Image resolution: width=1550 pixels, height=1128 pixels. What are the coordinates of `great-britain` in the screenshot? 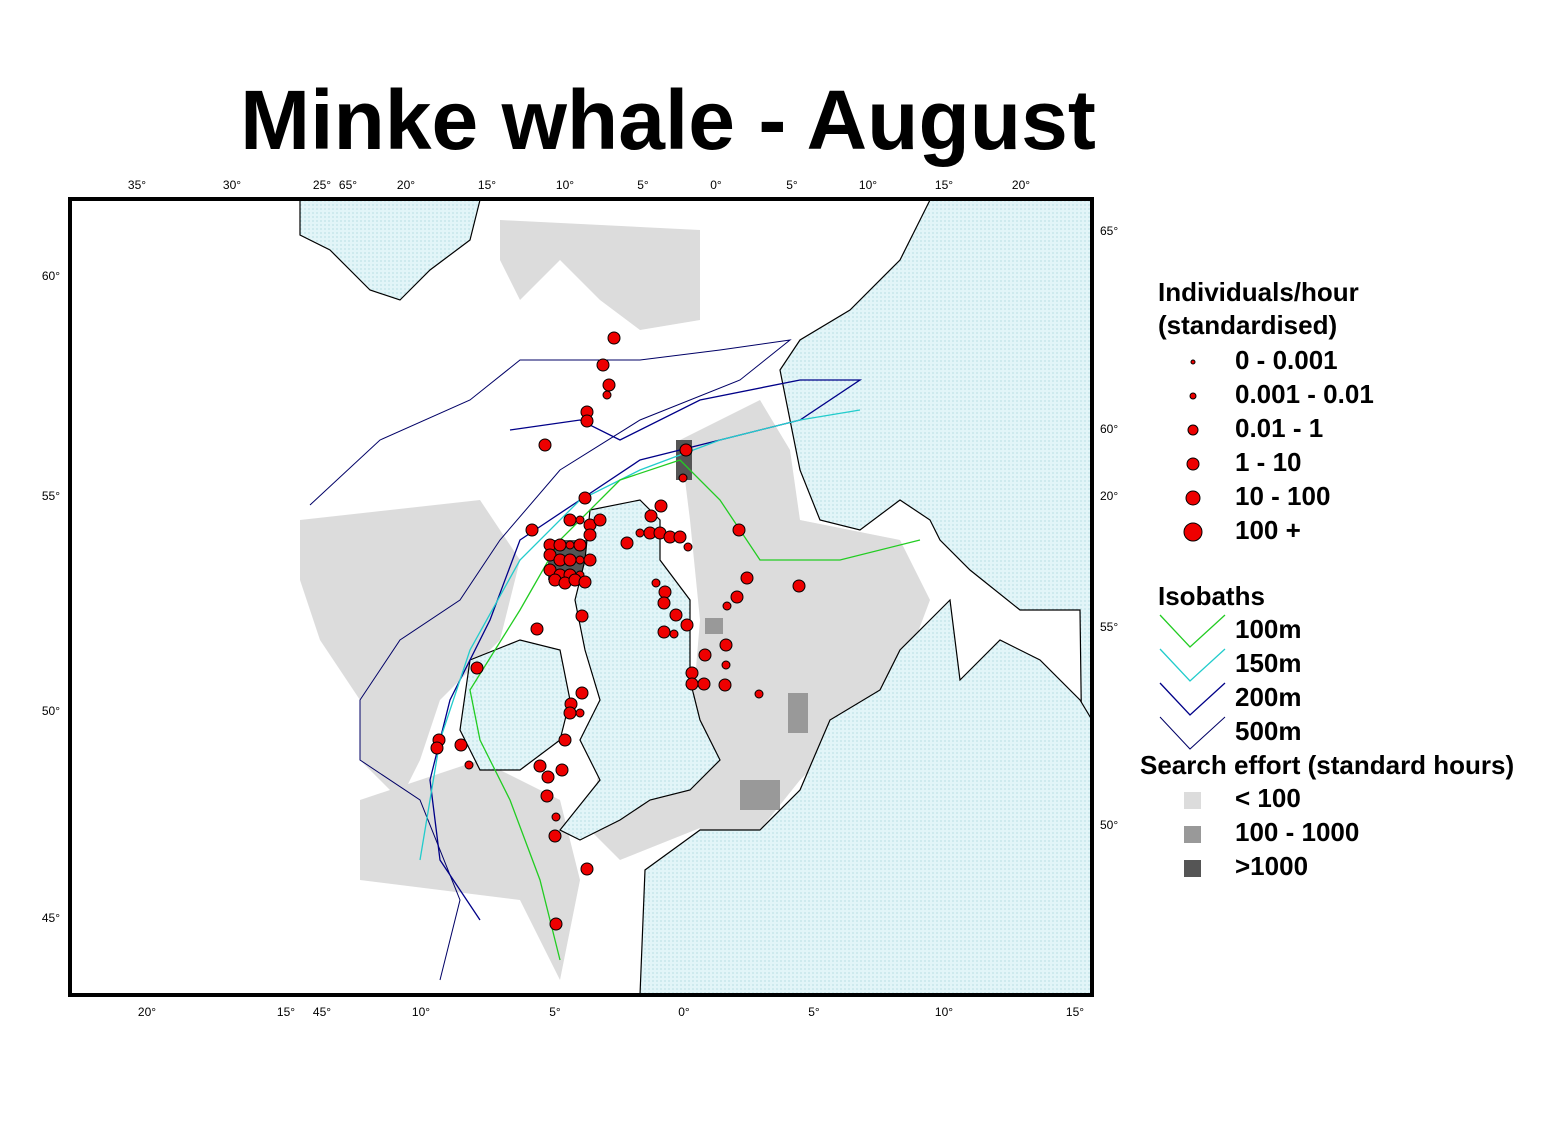 It's located at (640, 670).